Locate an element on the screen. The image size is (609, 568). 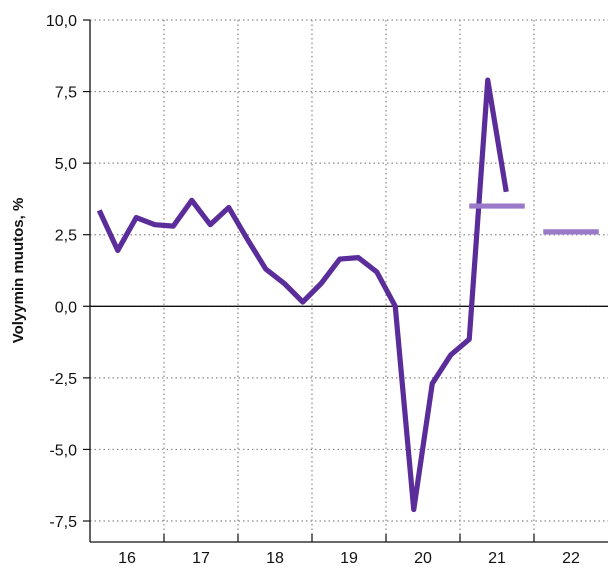
y-tick-label: 7,5 is located at coordinates (66, 93).